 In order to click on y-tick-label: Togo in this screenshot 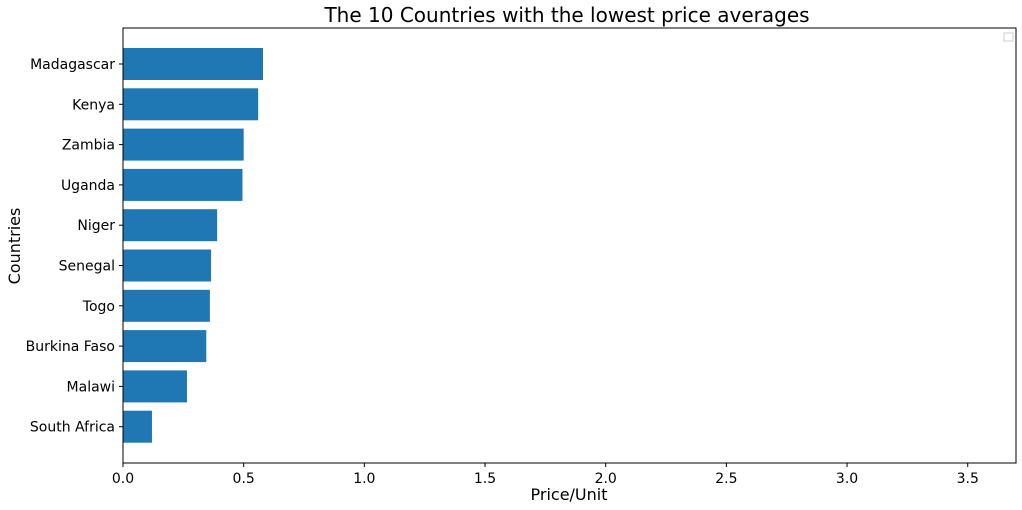, I will do `click(98, 307)`.